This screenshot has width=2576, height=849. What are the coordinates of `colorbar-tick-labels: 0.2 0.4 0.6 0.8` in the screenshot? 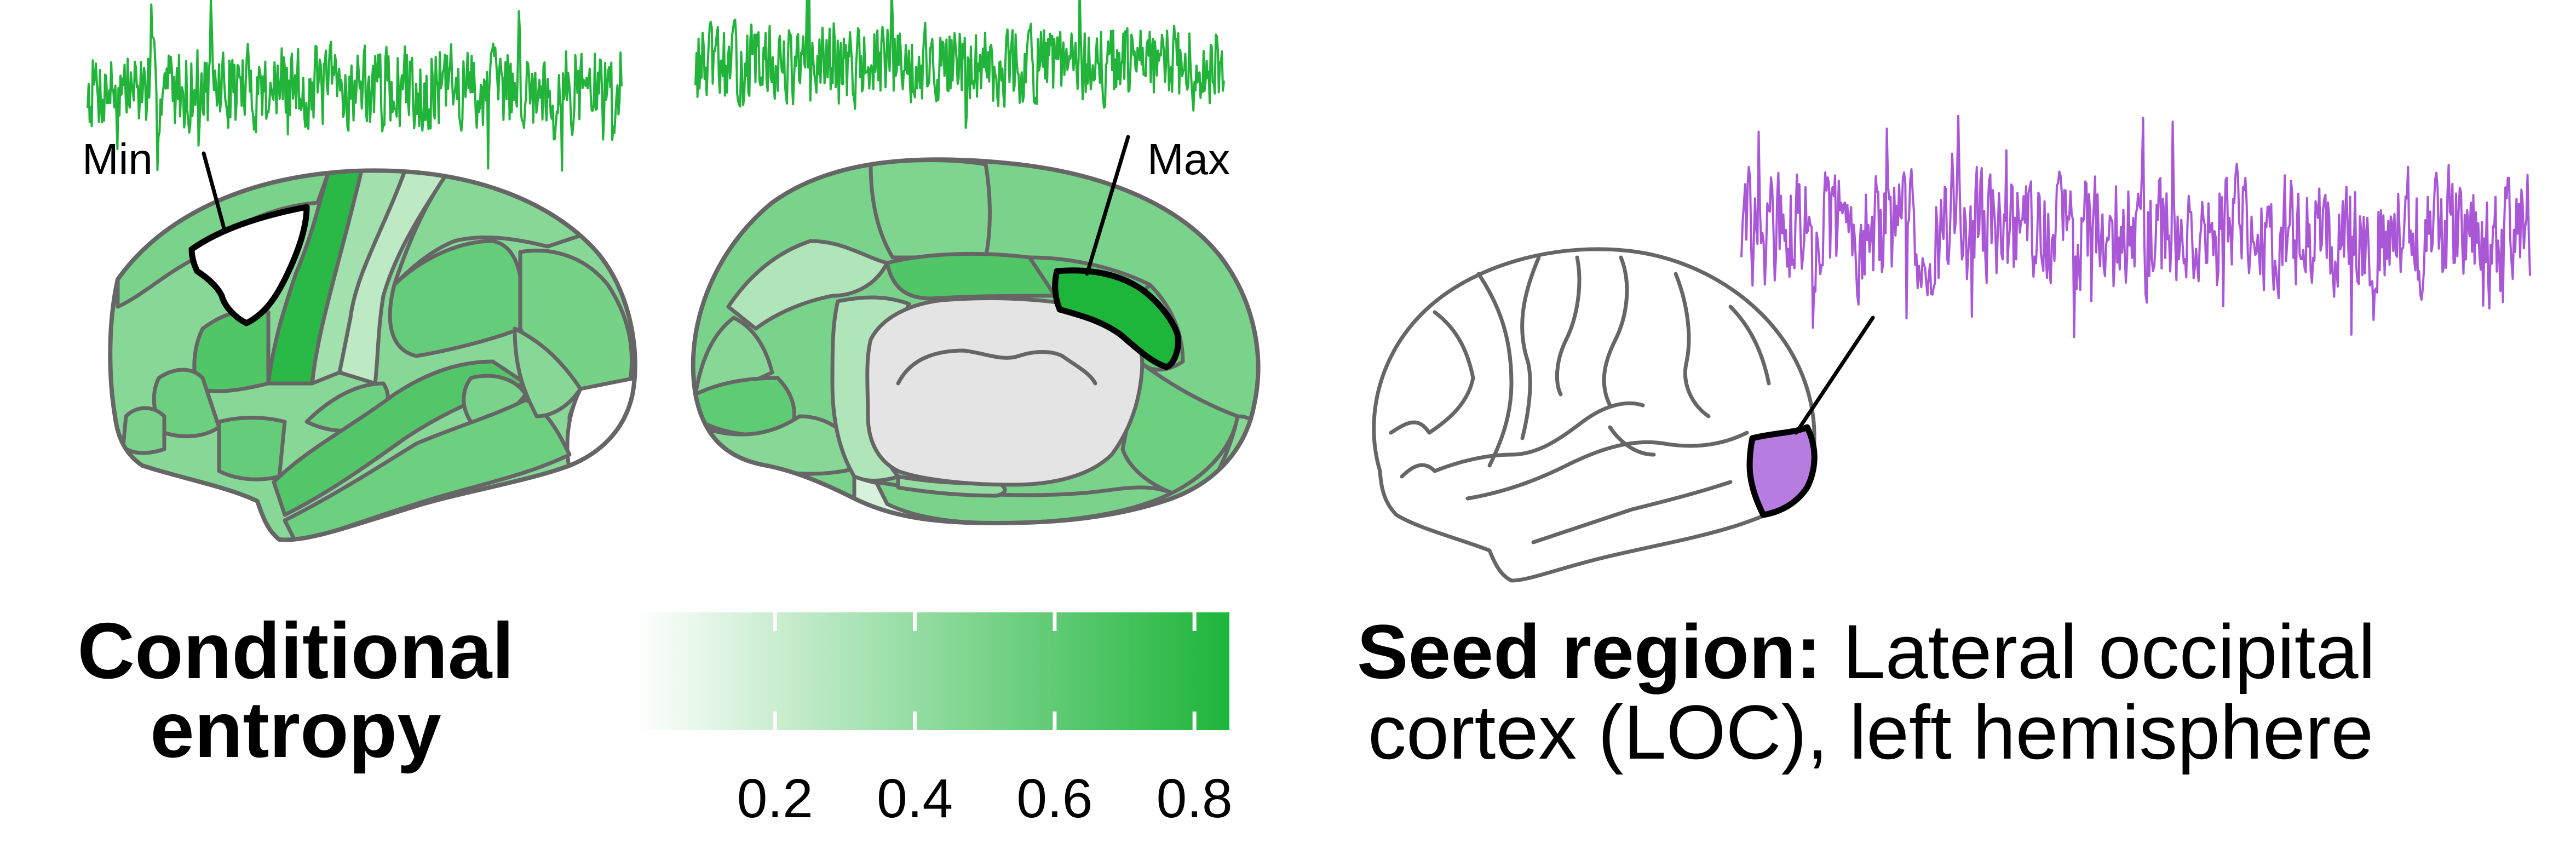 It's located at (985, 799).